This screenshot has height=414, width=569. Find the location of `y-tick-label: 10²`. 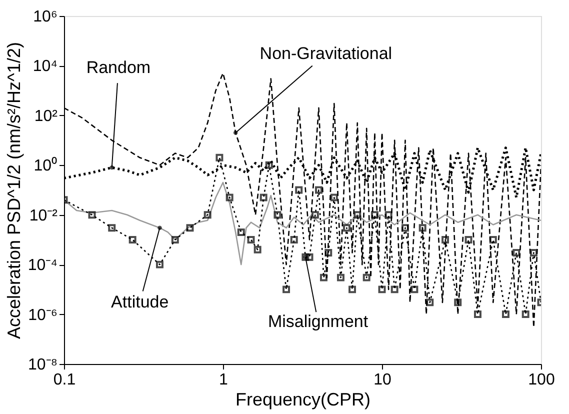

y-tick-label: 10² is located at coordinates (46, 116).